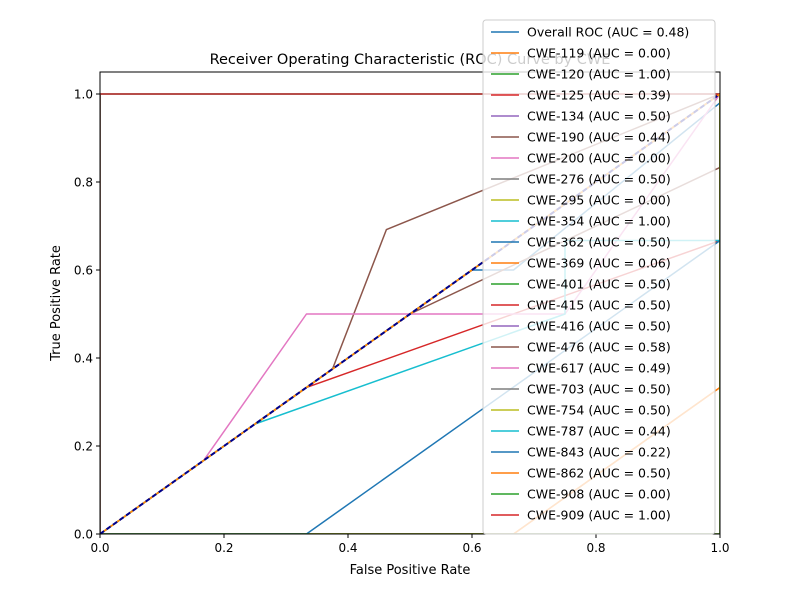 The width and height of the screenshot is (800, 600). What do you see at coordinates (410, 544) in the screenshot?
I see `x-axis: 0.0 0.2 0.4 0.6 0.8 1.0` at bounding box center [410, 544].